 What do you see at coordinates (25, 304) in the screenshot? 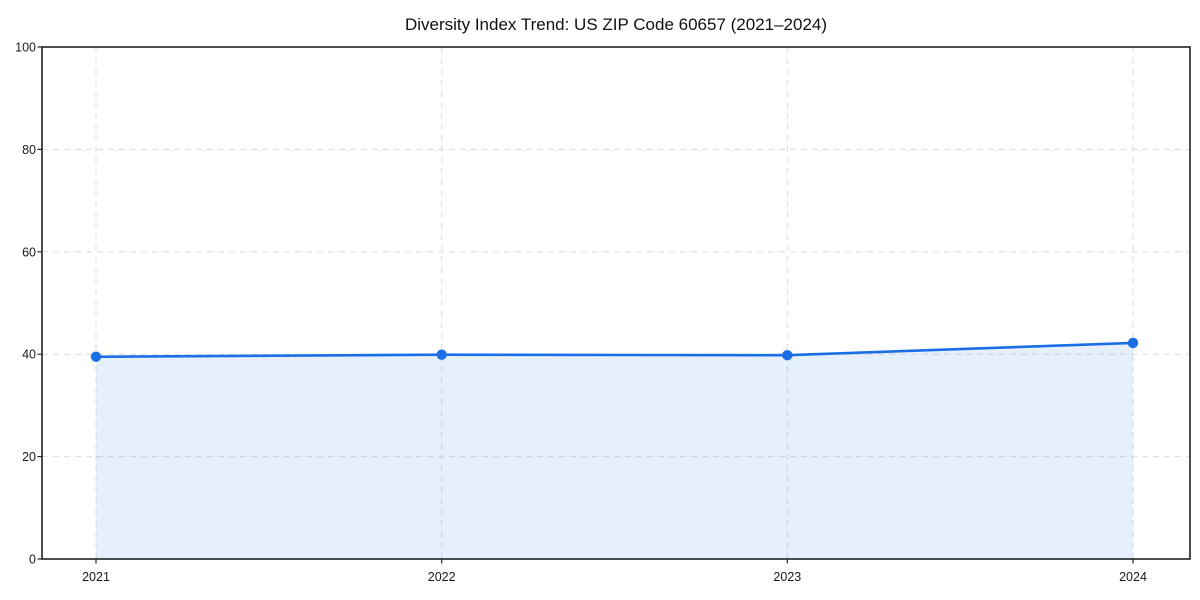
I see `y-tick-labels: 0 20 40 60 80 100` at bounding box center [25, 304].